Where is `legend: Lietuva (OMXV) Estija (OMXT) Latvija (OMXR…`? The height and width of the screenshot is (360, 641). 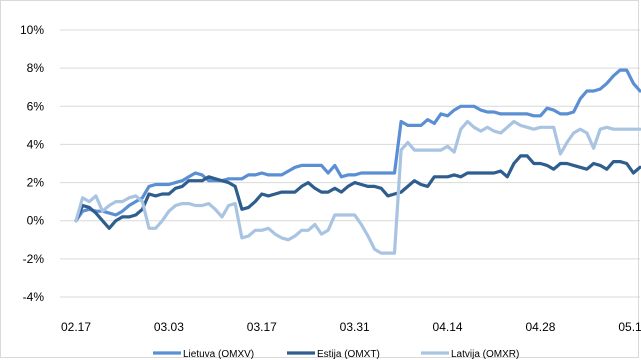 legend: Lietuva (OMXV) Estija (OMXT) Latvija (OMXR… is located at coordinates (336, 354).